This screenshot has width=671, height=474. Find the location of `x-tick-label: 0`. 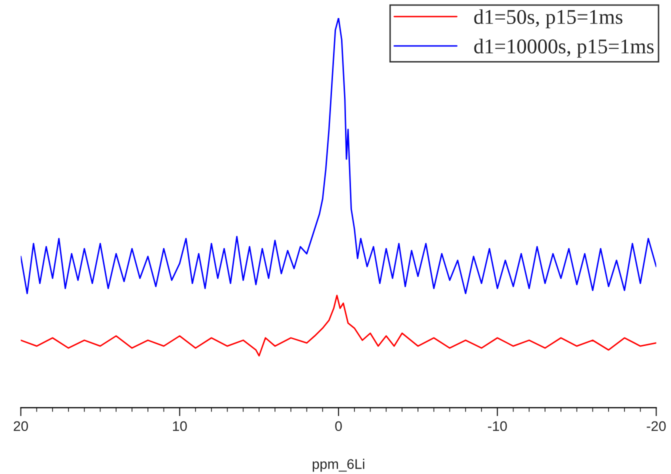

x-tick-label: 0 is located at coordinates (338, 426).